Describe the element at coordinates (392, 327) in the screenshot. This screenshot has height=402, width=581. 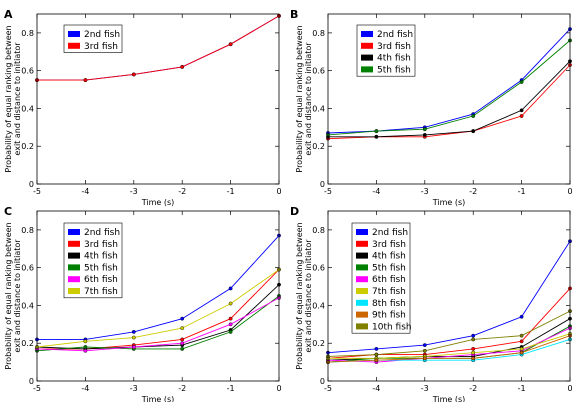
I see `legend-label: 10th fish` at that location.